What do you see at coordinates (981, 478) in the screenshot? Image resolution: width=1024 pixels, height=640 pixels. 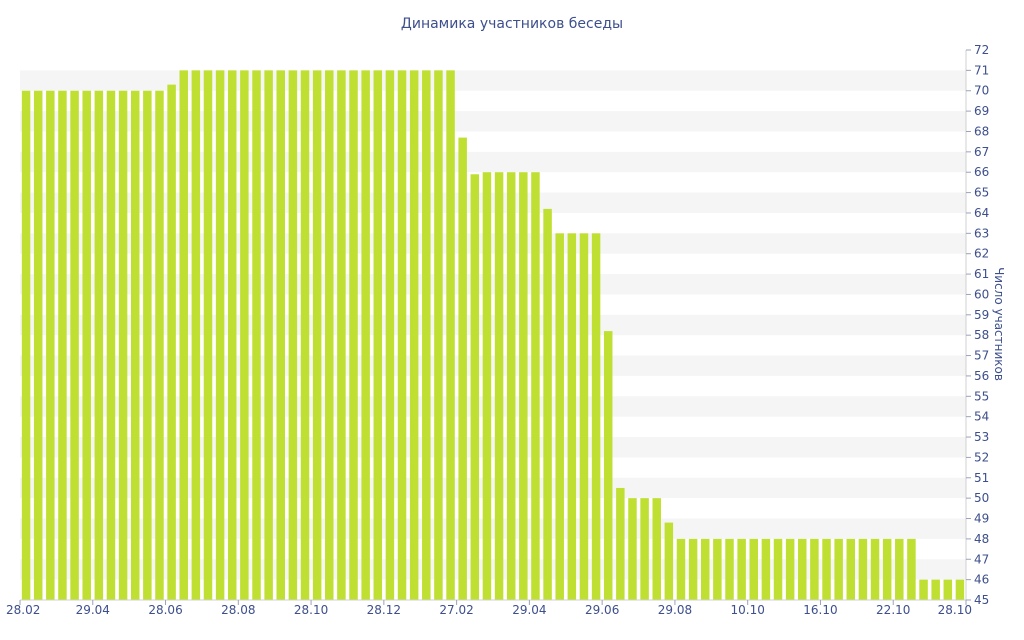 I see `y-tick-label: 51` at bounding box center [981, 478].